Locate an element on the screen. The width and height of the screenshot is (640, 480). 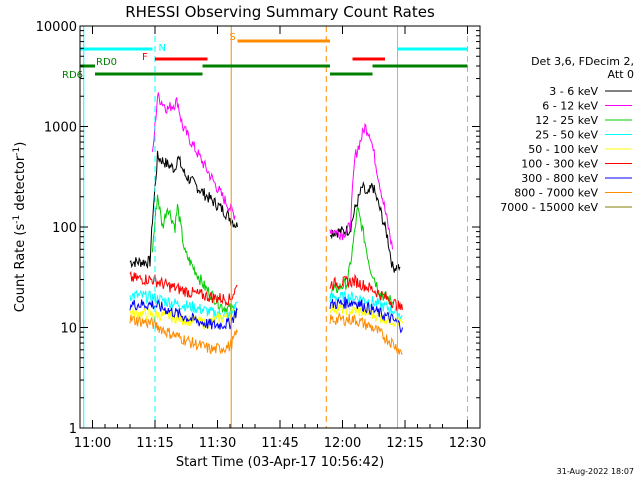
x-tick-label-11-15: 11:15 is located at coordinates (154, 443).